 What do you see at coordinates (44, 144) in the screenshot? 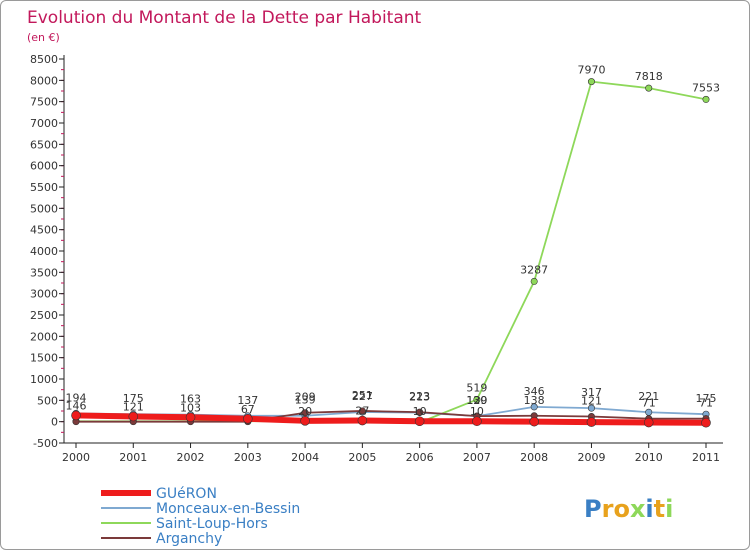
I see `y-tick-label: 6500` at bounding box center [44, 144].